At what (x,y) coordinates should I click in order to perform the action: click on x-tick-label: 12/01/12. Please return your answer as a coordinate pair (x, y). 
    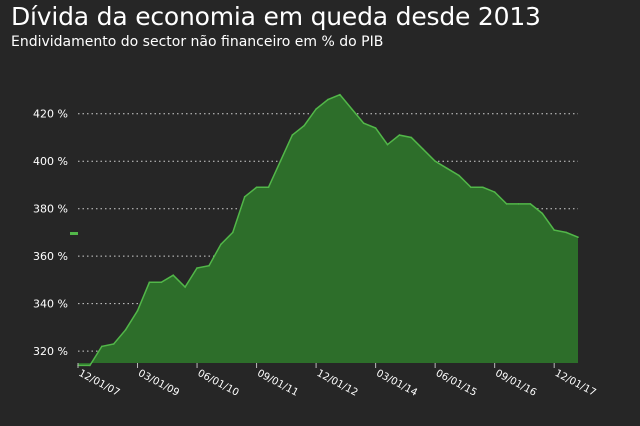
    Looking at the image, I should click on (337, 383).